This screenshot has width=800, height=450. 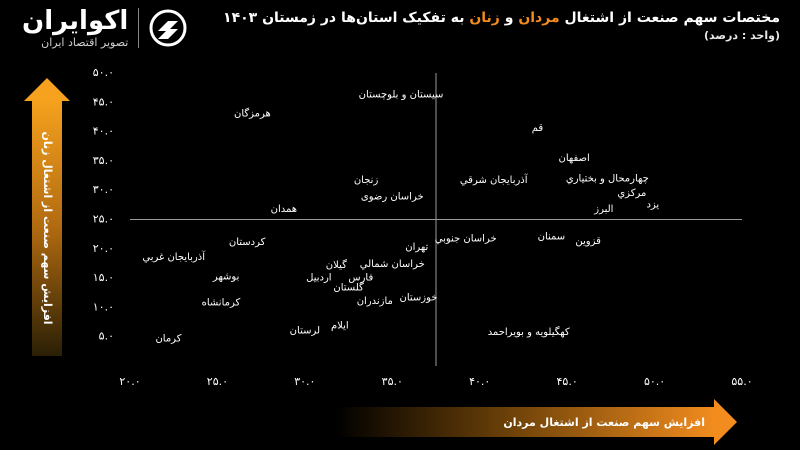 I want to click on province-label: کهگیلویه و بویراحمد, so click(x=529, y=332).